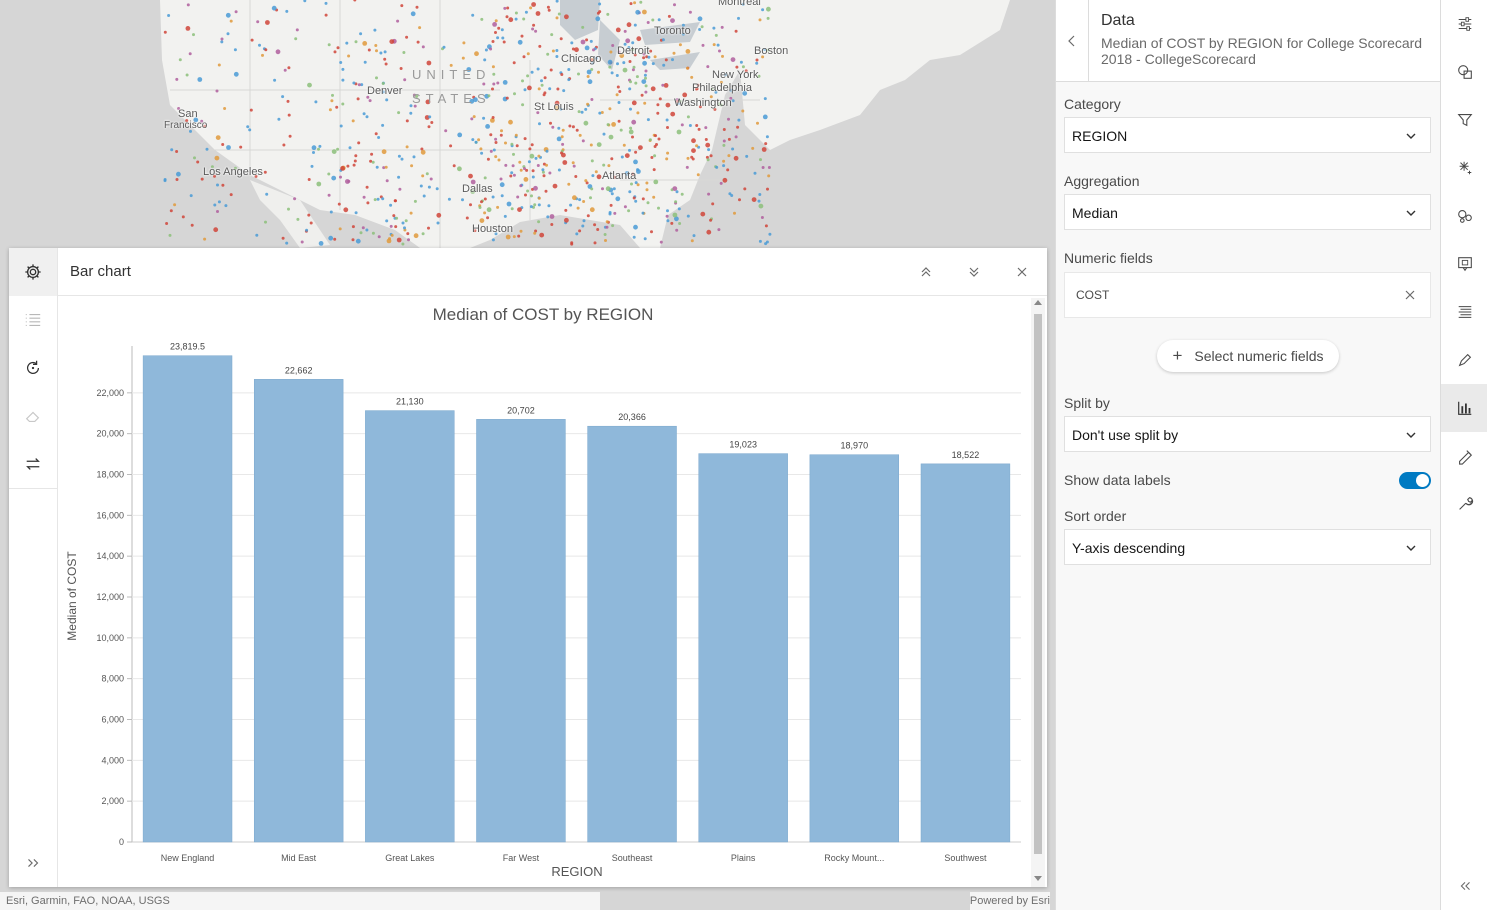 This screenshot has width=1487, height=910. Describe the element at coordinates (632, 634) in the screenshot. I see `bar` at that location.